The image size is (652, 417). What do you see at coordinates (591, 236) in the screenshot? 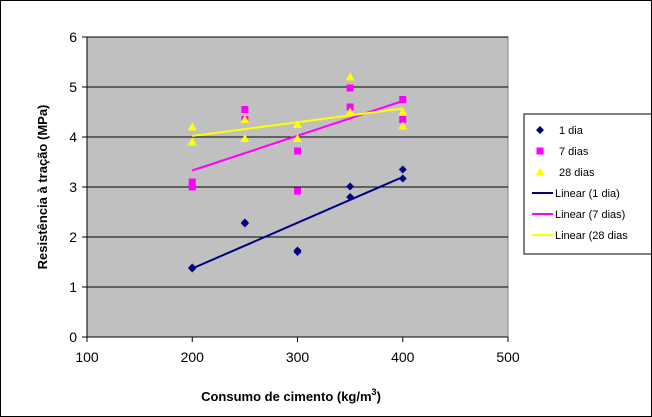
I see `legend-label: Linear (28 dias` at bounding box center [591, 236].